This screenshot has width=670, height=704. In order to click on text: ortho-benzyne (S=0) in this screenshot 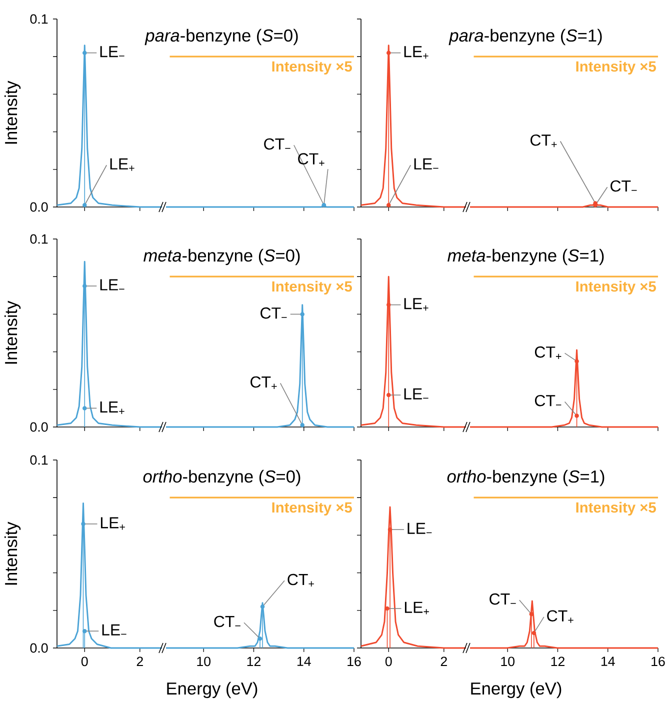, I will do `click(221, 478)`.